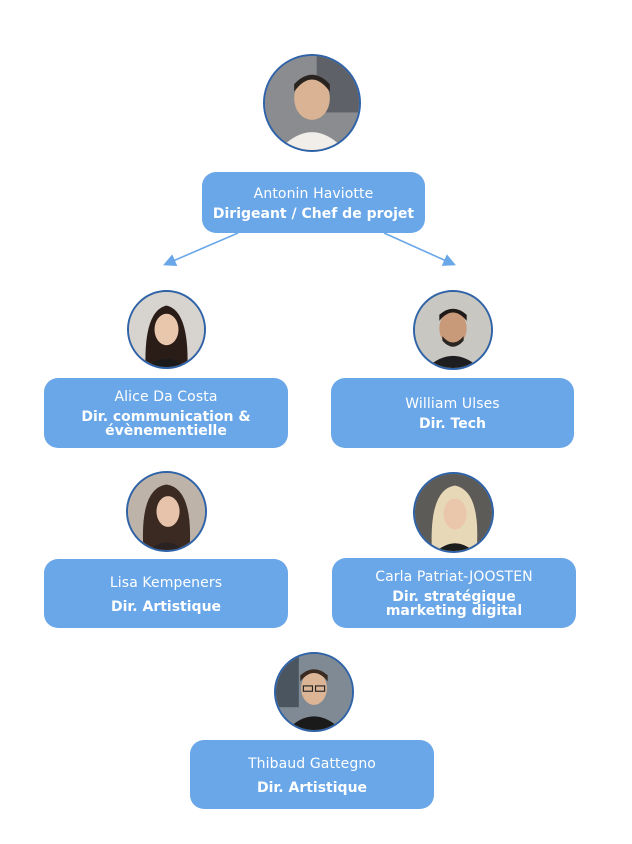 This screenshot has height=844, width=632. I want to click on avatar-lisa, so click(166, 511).